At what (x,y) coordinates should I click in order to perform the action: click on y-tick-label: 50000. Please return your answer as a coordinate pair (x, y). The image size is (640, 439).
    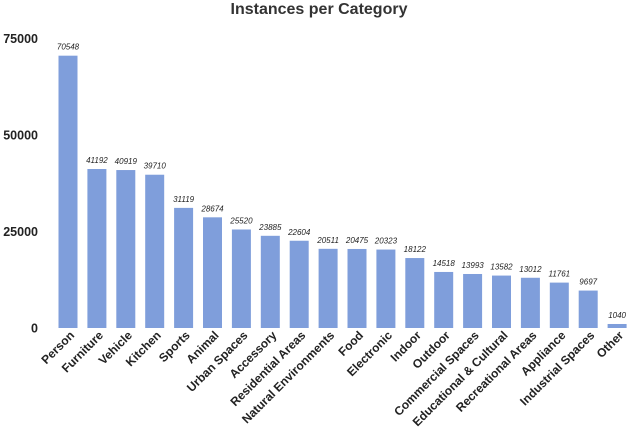
    Looking at the image, I should click on (20, 136).